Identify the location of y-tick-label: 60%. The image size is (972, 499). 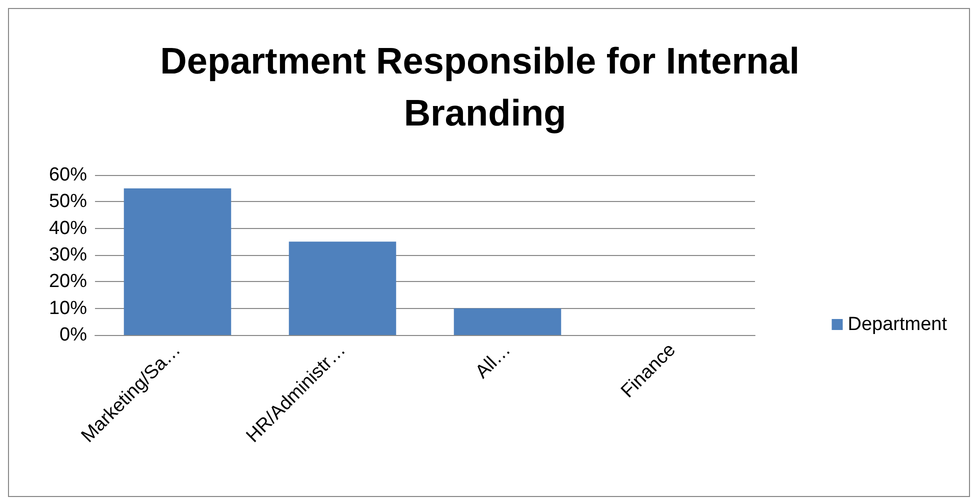
(68, 175).